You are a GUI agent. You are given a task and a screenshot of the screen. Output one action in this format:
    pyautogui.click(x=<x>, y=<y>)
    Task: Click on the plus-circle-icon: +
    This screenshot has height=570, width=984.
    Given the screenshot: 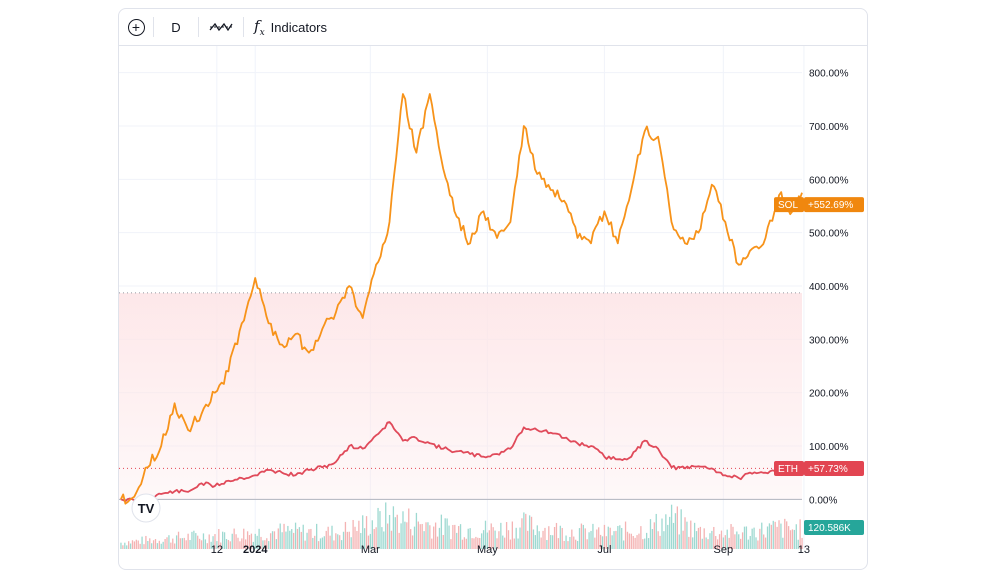 What is the action you would take?
    pyautogui.click(x=136, y=27)
    